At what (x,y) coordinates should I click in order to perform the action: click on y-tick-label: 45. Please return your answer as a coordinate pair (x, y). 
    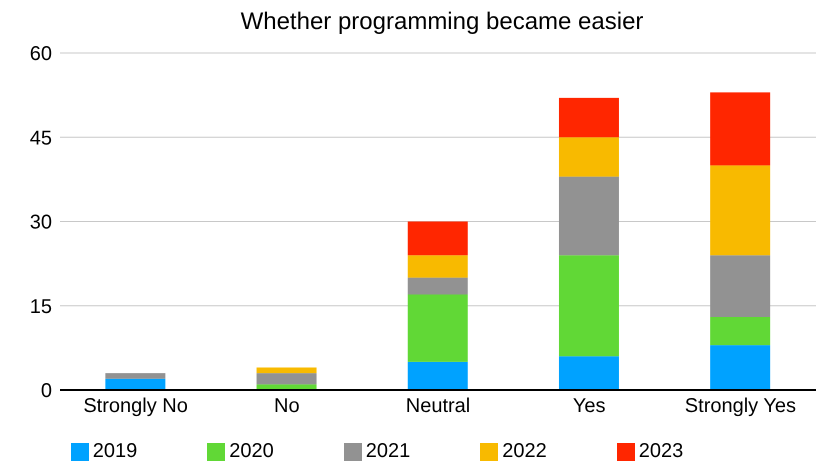
    Looking at the image, I should click on (41, 138).